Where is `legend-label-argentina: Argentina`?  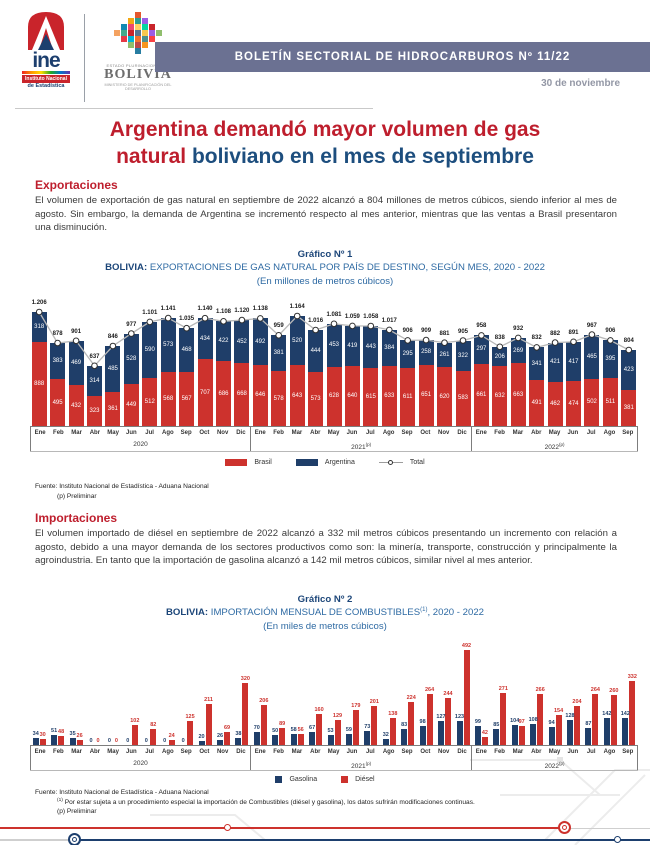 legend-label-argentina: Argentina is located at coordinates (339, 462).